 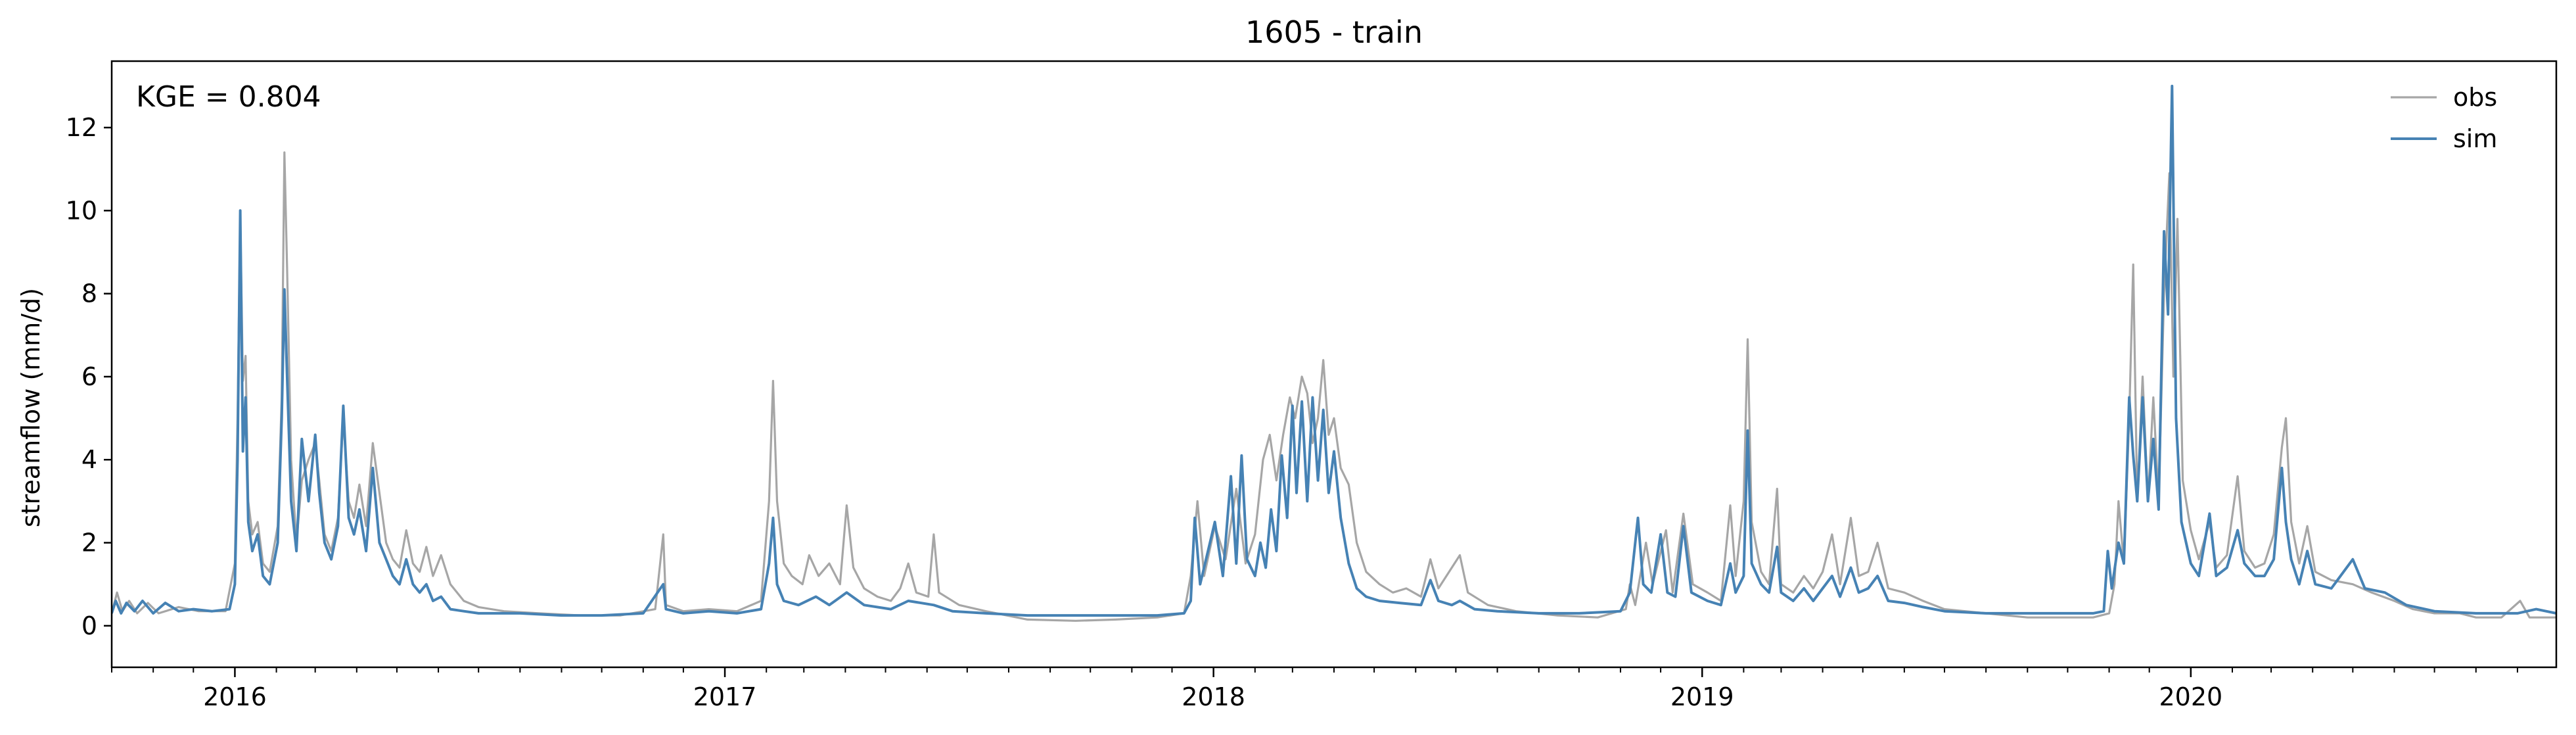 I want to click on y-tick-label: 12, so click(x=82, y=127).